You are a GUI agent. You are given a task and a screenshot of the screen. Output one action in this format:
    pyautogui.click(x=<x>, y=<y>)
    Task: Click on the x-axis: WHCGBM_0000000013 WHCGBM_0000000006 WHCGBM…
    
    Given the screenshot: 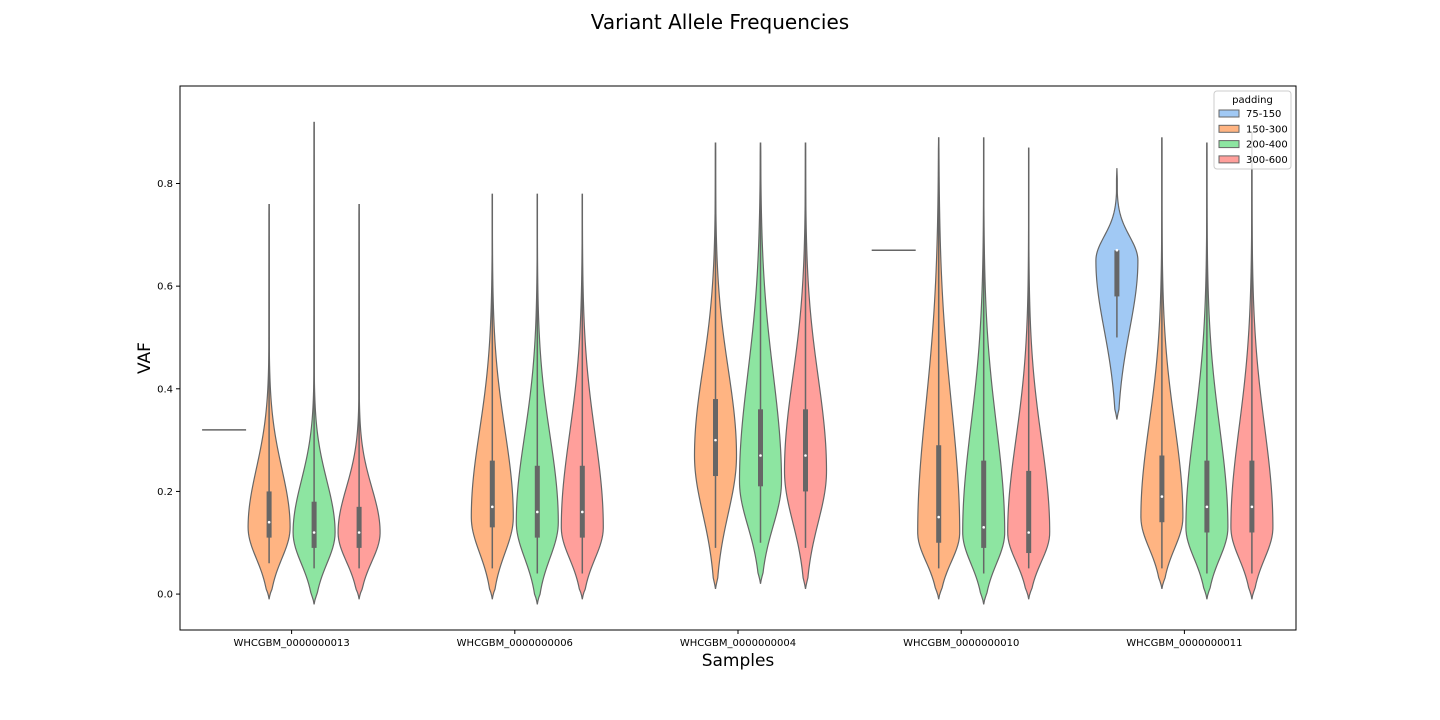 What is the action you would take?
    pyautogui.click(x=738, y=639)
    